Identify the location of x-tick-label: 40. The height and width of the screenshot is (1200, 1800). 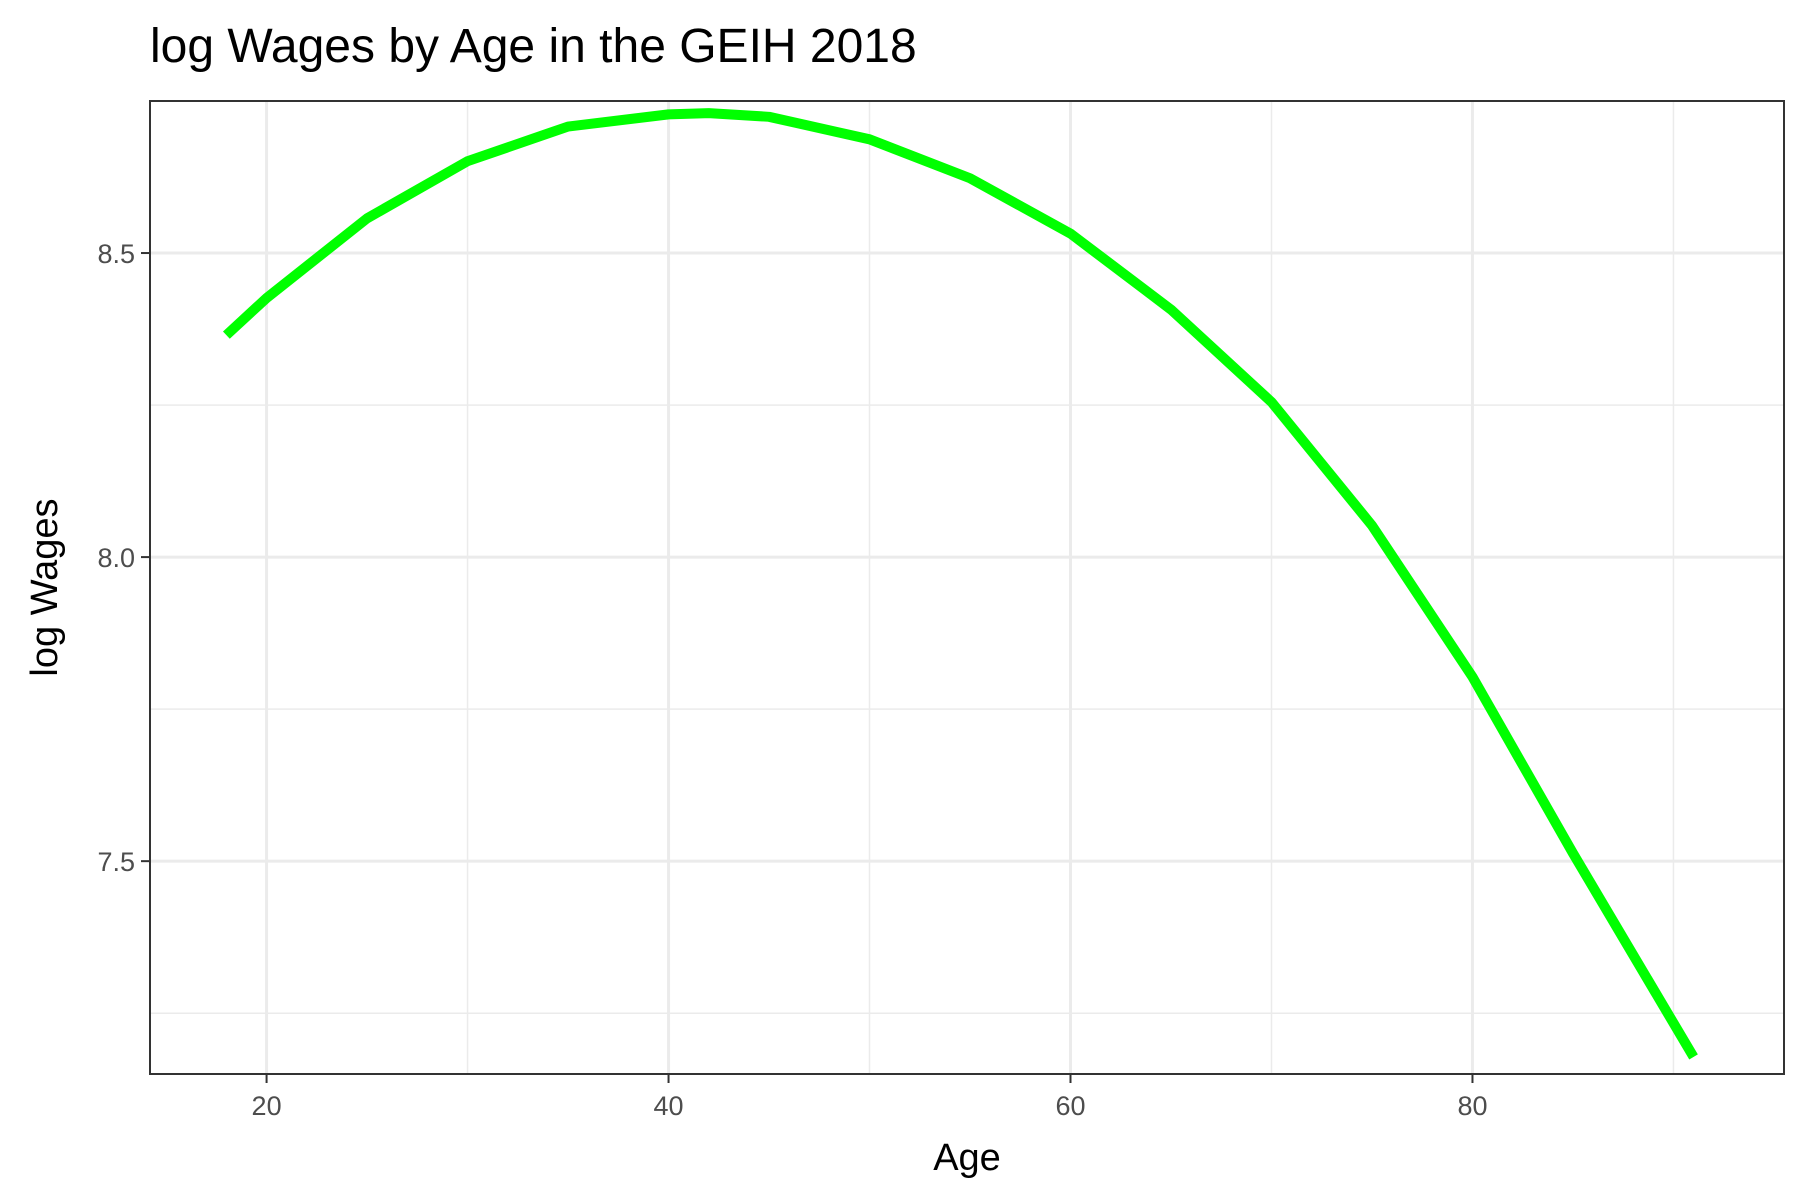
(669, 1106).